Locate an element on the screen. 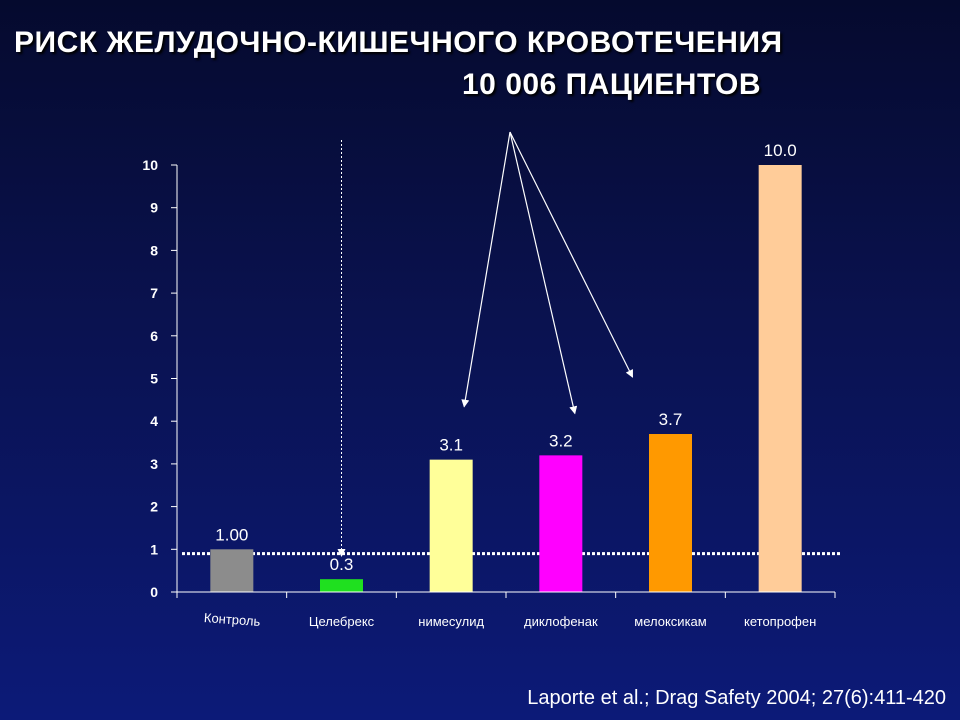 The height and width of the screenshot is (720, 960). x-tick-label-Целебрекс: Целебрекс is located at coordinates (342, 621).